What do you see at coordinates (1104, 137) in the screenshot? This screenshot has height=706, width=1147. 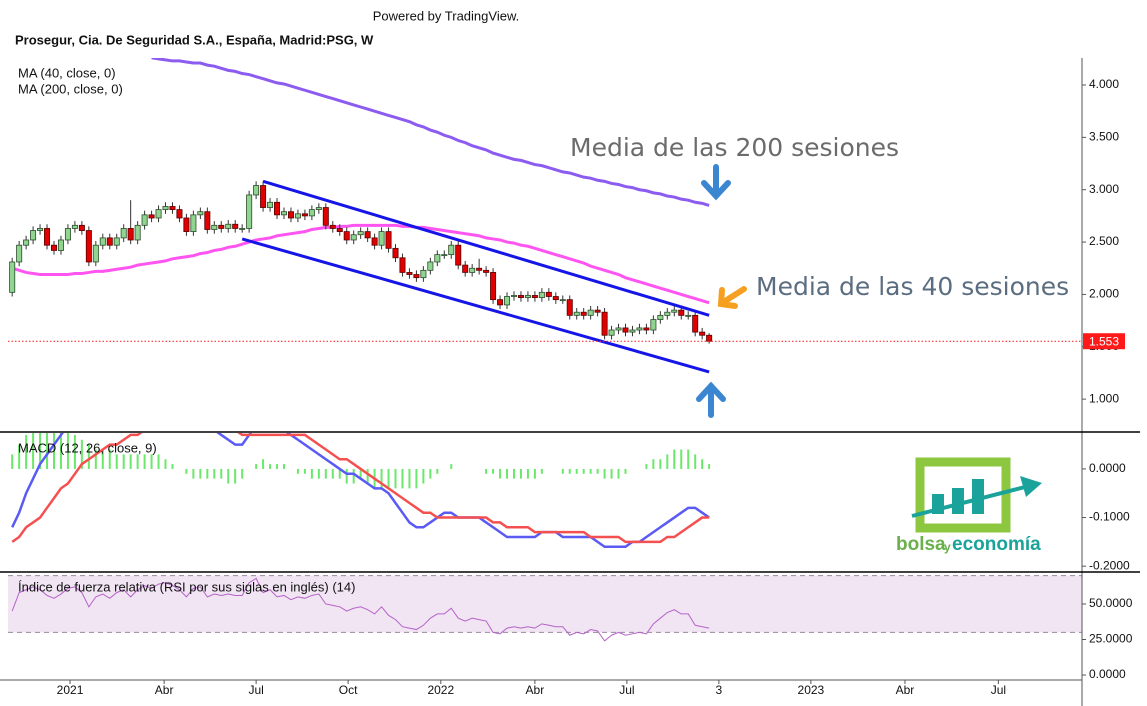 I see `y-tick-label: 3.500` at bounding box center [1104, 137].